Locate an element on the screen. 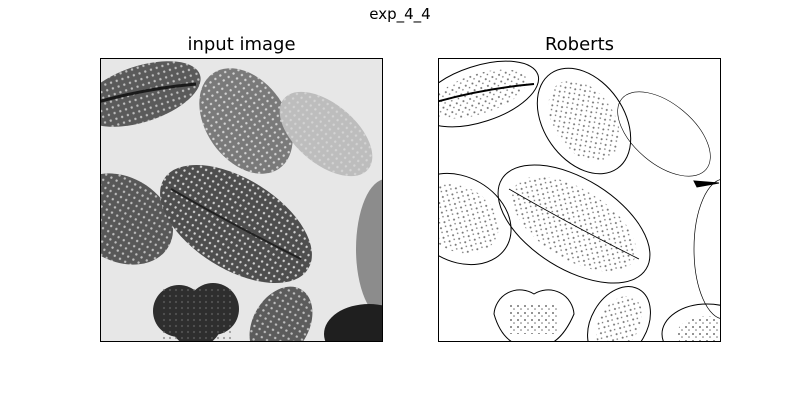  figure-title: exp_4_4 is located at coordinates (400, 14).